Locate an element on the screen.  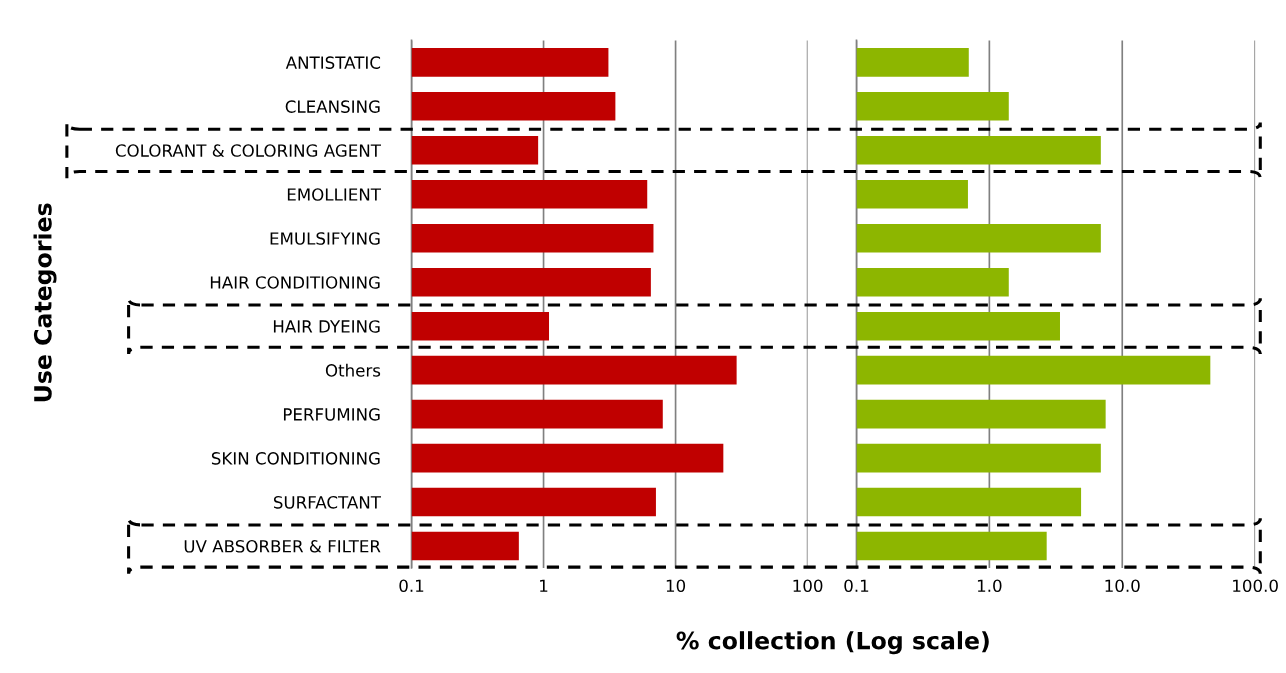
y-tick-label: HAIR CONDITIONING is located at coordinates (295, 282).